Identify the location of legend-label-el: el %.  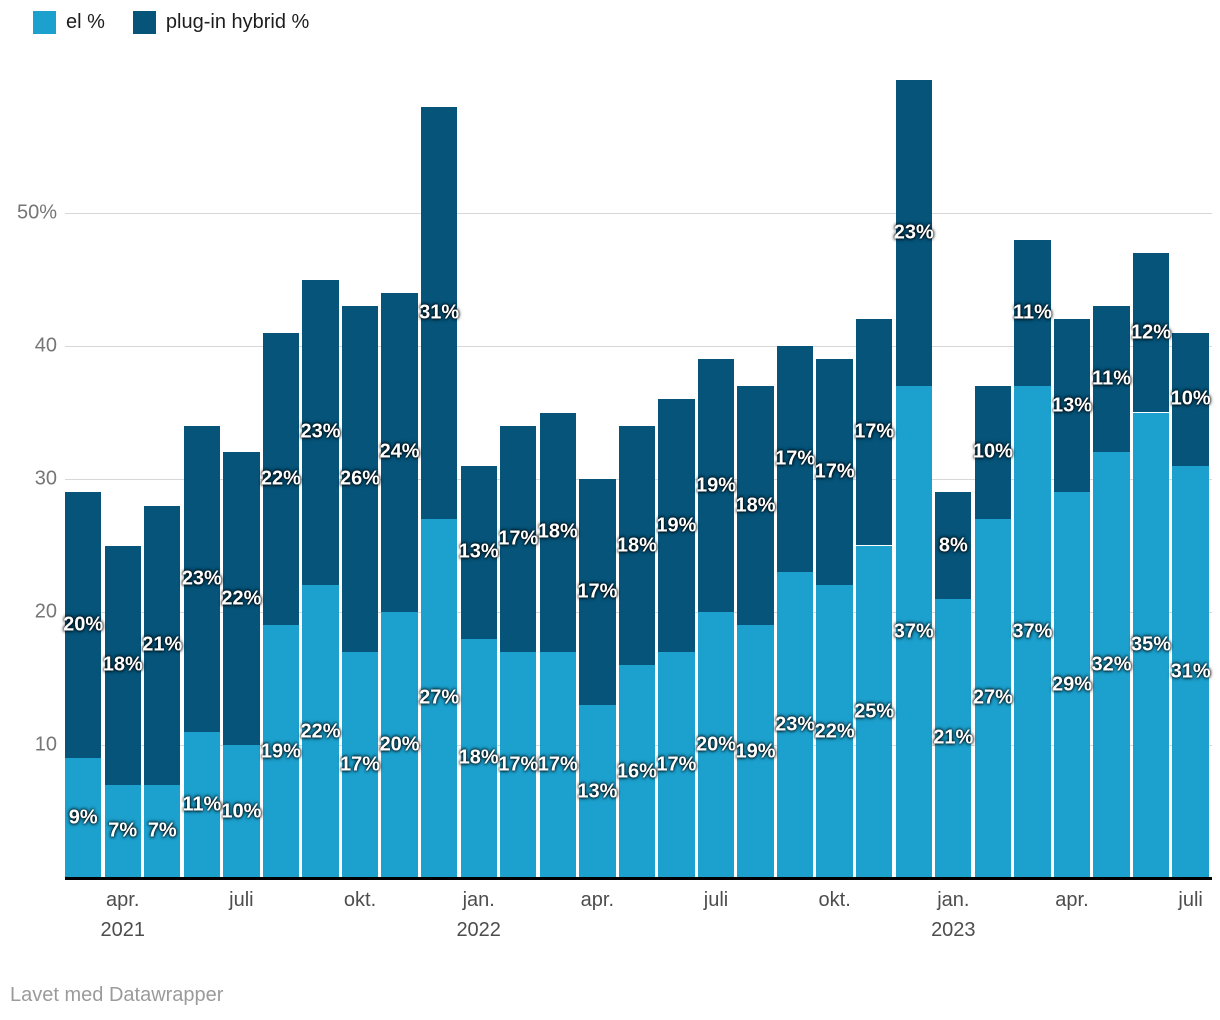
(85, 22).